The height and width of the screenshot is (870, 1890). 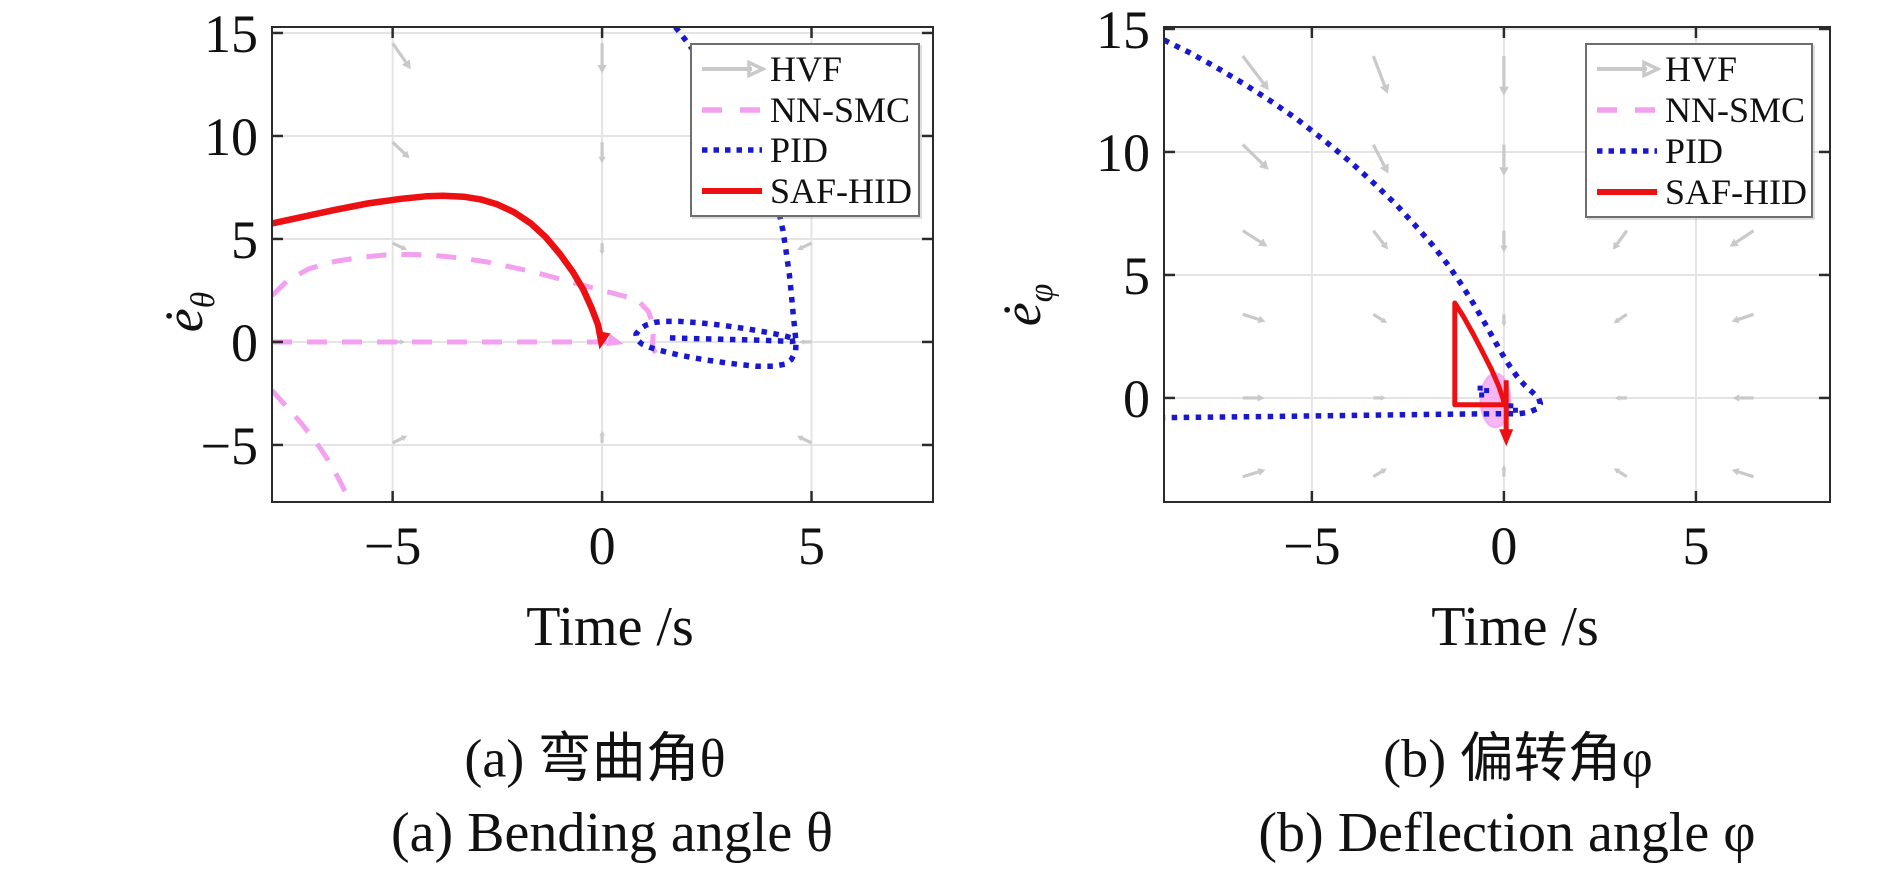 I want to click on legend-item-hvf: HVF, so click(x=1702, y=69).